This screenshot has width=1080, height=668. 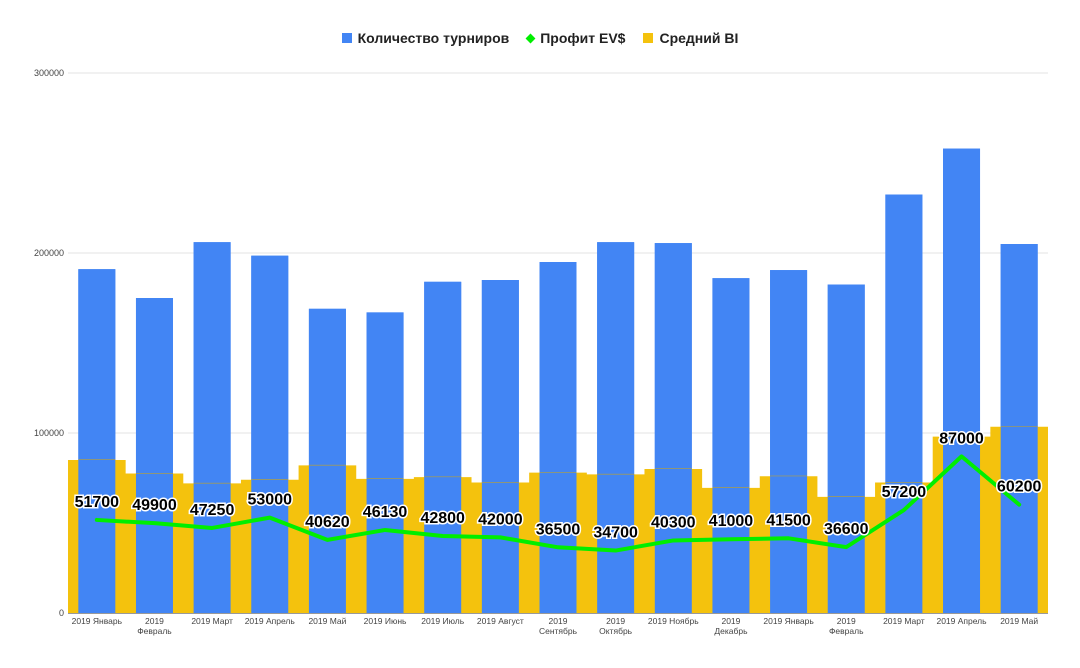 What do you see at coordinates (212, 510) in the screenshot?
I see `data-label-profit: 47250` at bounding box center [212, 510].